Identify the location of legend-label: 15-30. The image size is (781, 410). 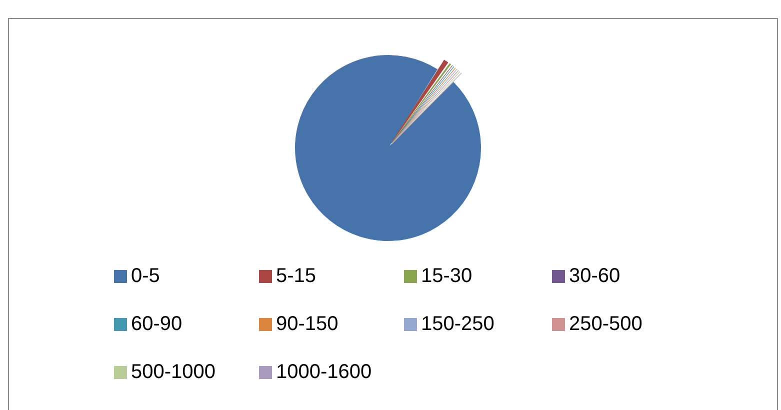
(446, 276).